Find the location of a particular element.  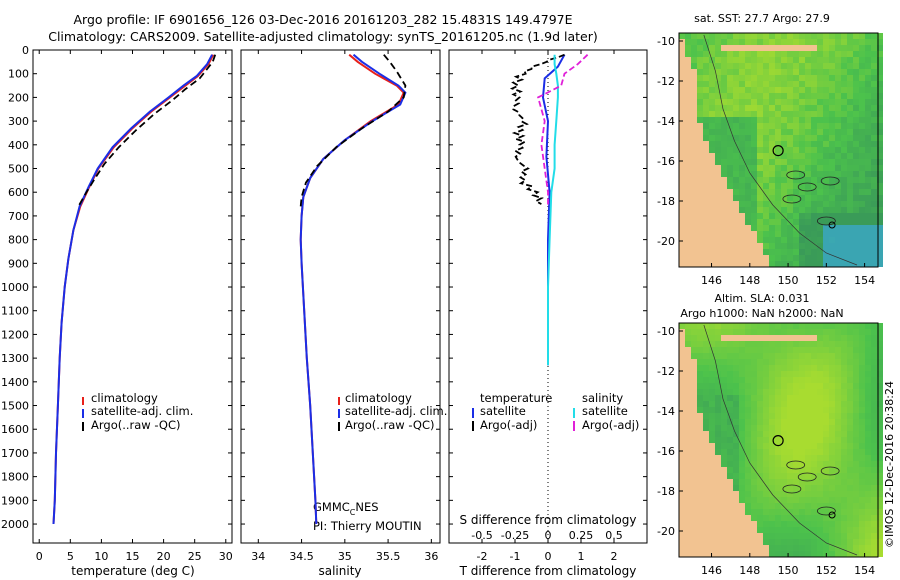

y-tick-label: 1000 is located at coordinates (15, 287).